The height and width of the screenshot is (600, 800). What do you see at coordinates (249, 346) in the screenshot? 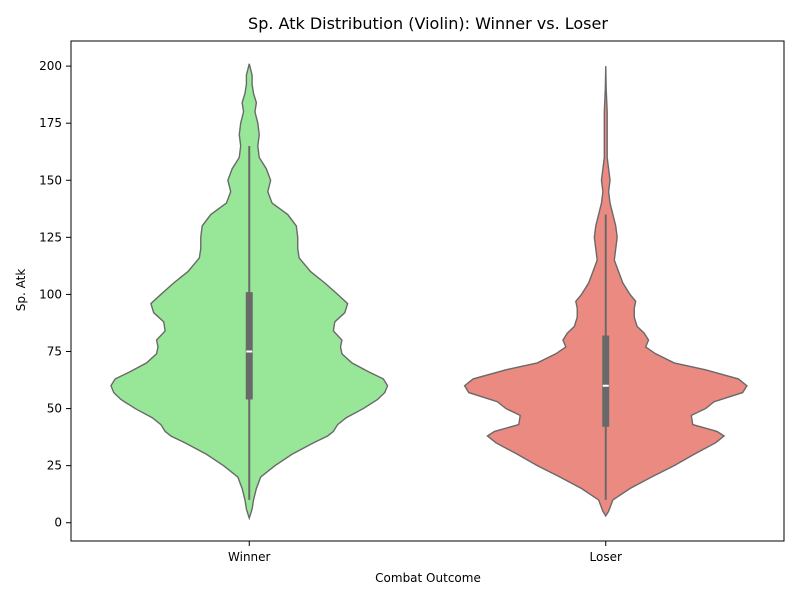
I see `iqr-box-winner` at bounding box center [249, 346].